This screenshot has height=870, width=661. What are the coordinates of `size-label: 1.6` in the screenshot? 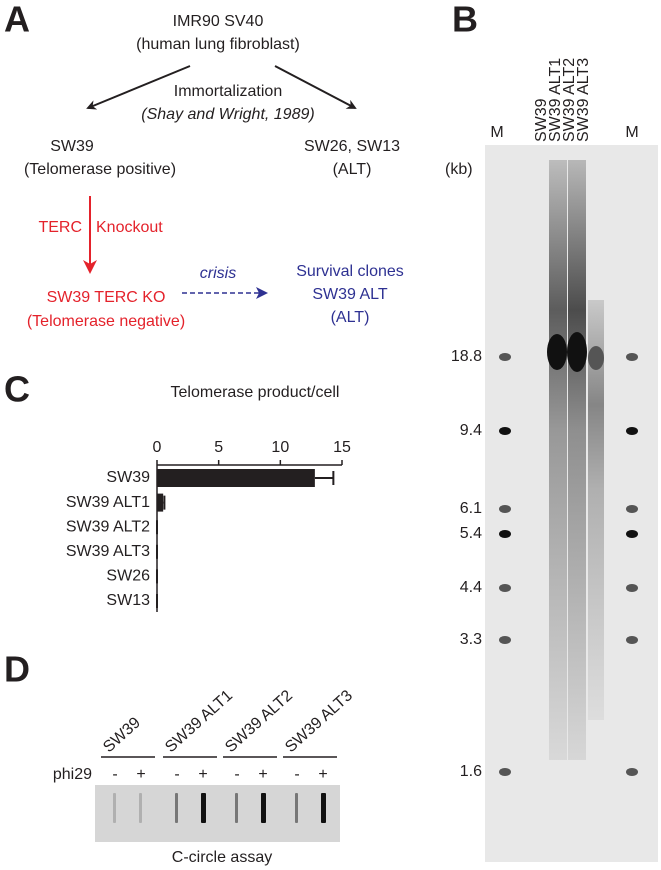 It's located at (471, 771).